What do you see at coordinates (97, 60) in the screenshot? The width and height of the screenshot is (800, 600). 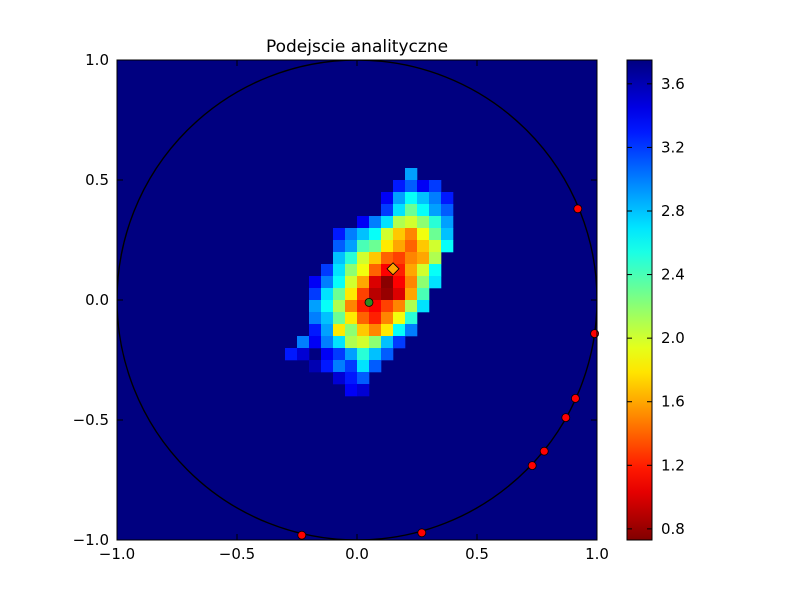 I see `y-tick-label: 1.0` at bounding box center [97, 60].